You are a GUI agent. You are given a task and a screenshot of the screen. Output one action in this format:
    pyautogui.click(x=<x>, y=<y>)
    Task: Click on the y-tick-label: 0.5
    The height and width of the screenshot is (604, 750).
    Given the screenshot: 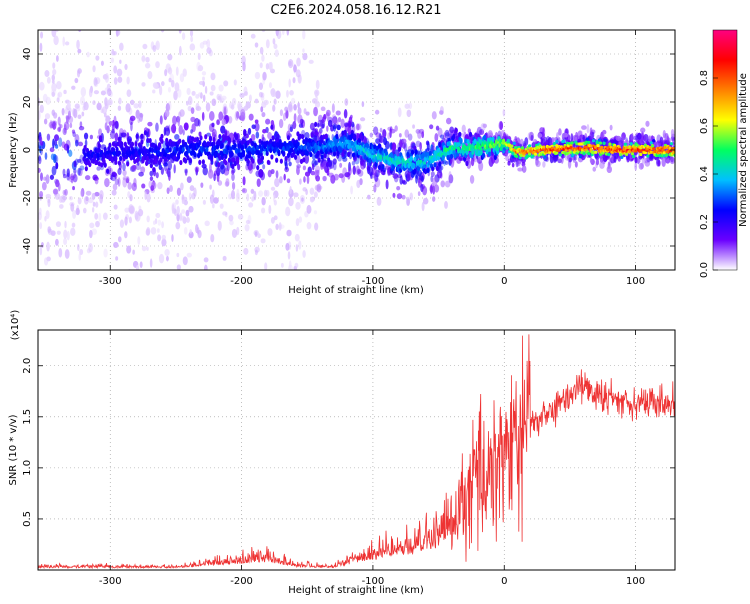 What is the action you would take?
    pyautogui.click(x=27, y=519)
    